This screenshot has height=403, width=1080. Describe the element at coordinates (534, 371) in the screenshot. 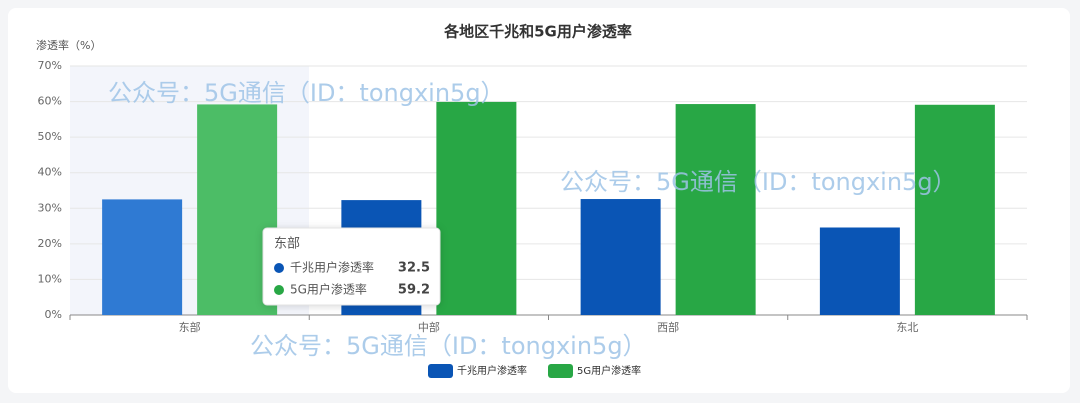

I see `legend: 千兆用户渗透率 5G用户渗透率` at that location.